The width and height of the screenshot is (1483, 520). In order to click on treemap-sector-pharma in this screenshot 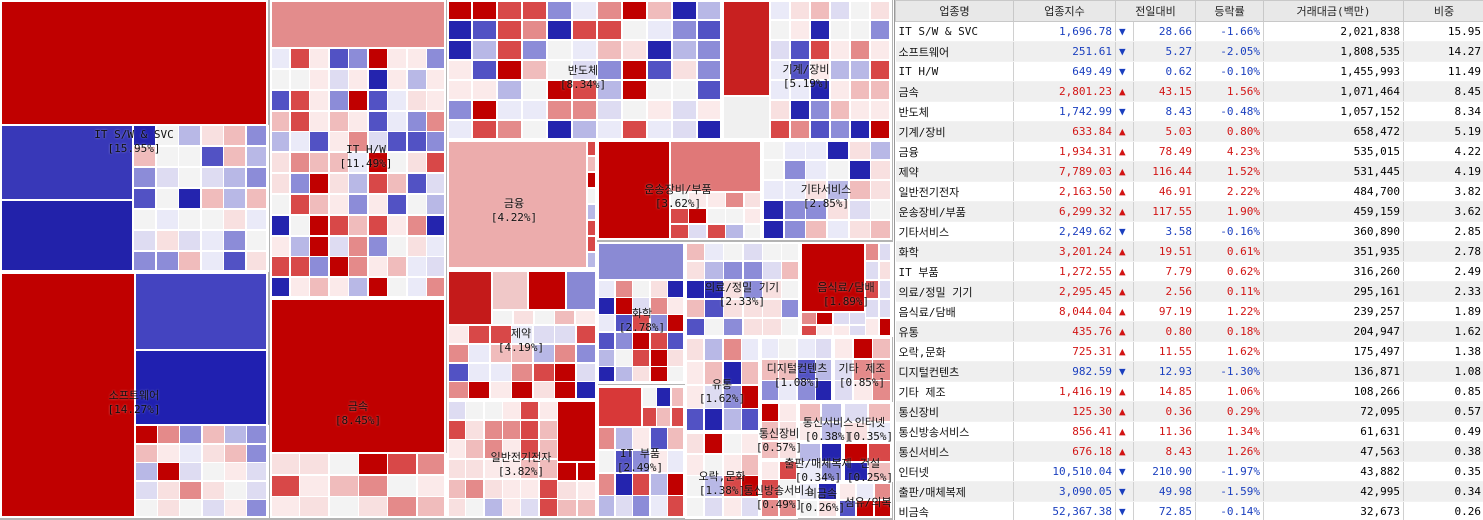, I will do `click(522, 335)`.